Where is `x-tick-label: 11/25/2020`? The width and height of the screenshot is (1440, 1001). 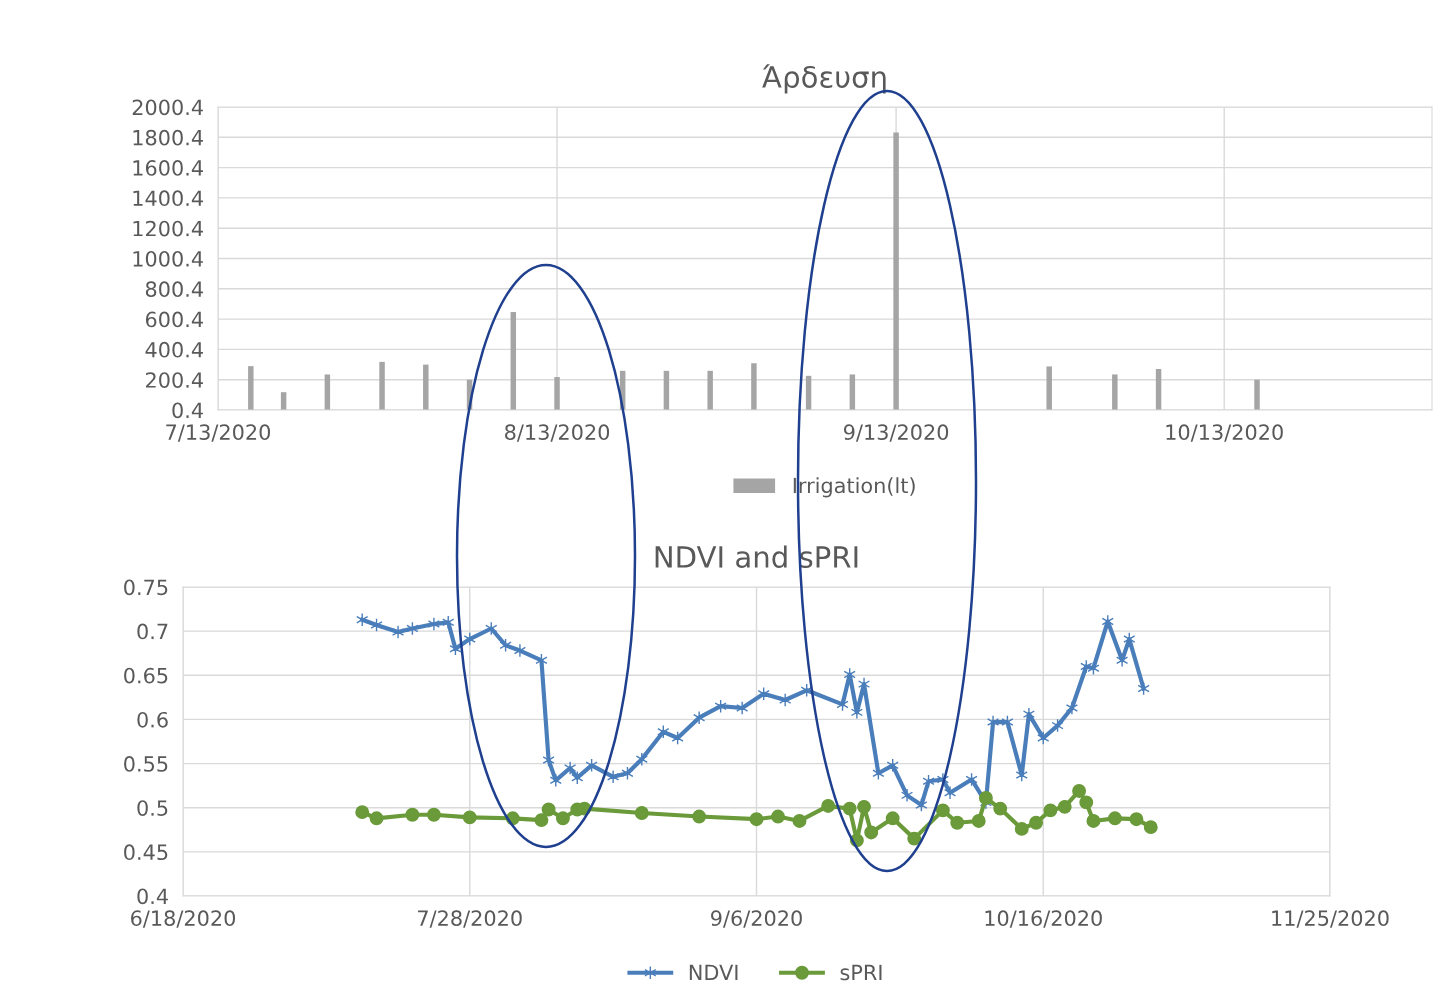
x-tick-label: 11/25/2020 is located at coordinates (1330, 919).